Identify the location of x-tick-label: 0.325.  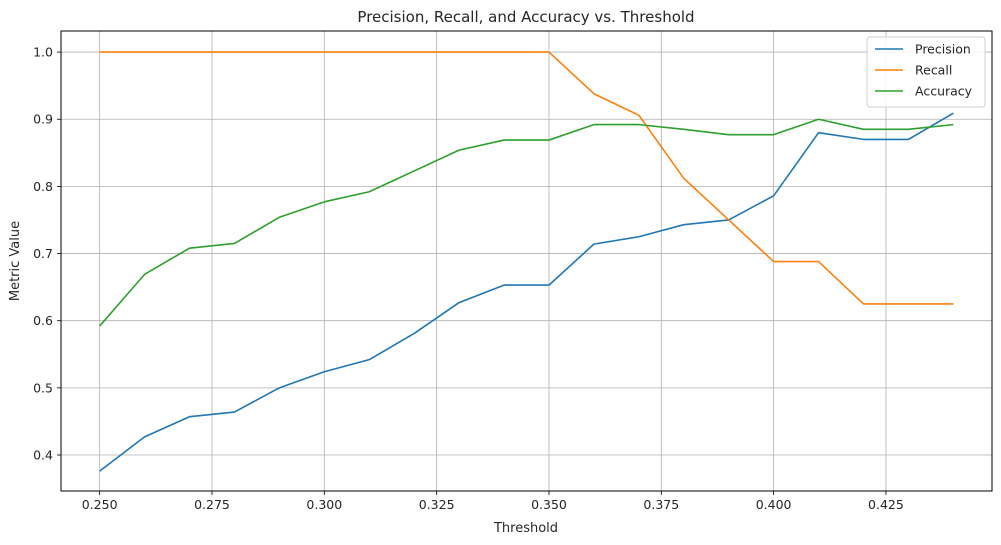
(437, 504).